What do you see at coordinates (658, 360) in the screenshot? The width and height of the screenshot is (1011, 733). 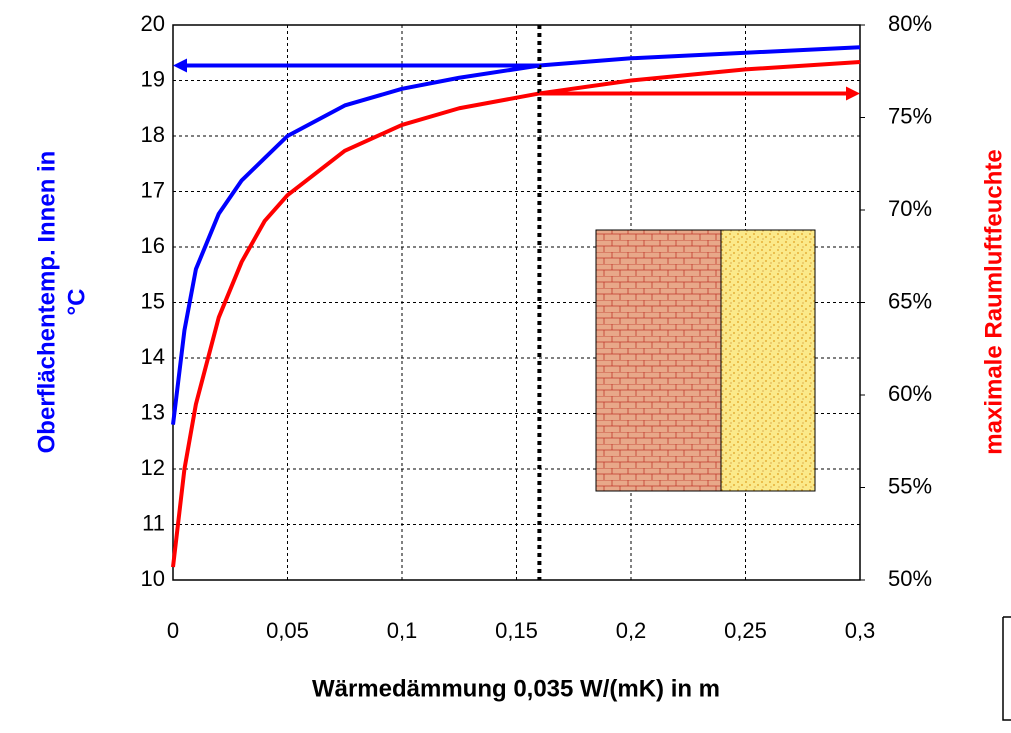 I see `brick-wall` at bounding box center [658, 360].